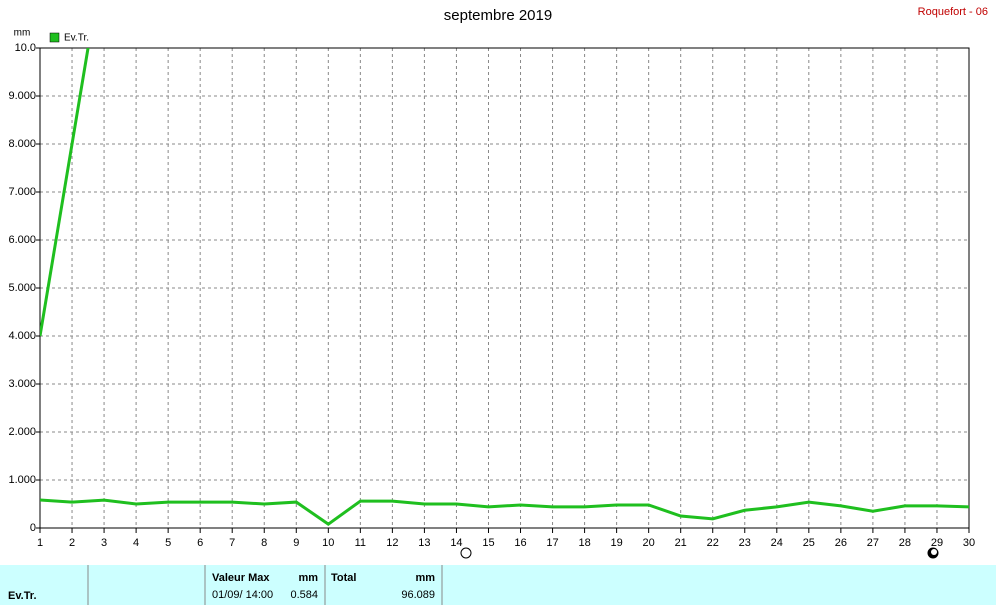  Describe the element at coordinates (584, 543) in the screenshot. I see `x-tick-label: 18` at that location.